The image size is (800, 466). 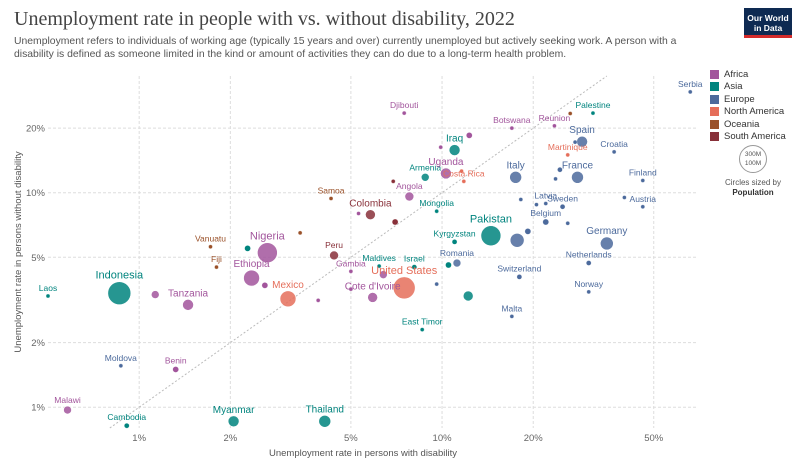 What do you see at coordinates (534, 438) in the screenshot?
I see `x-tick-label: 20%` at bounding box center [534, 438].